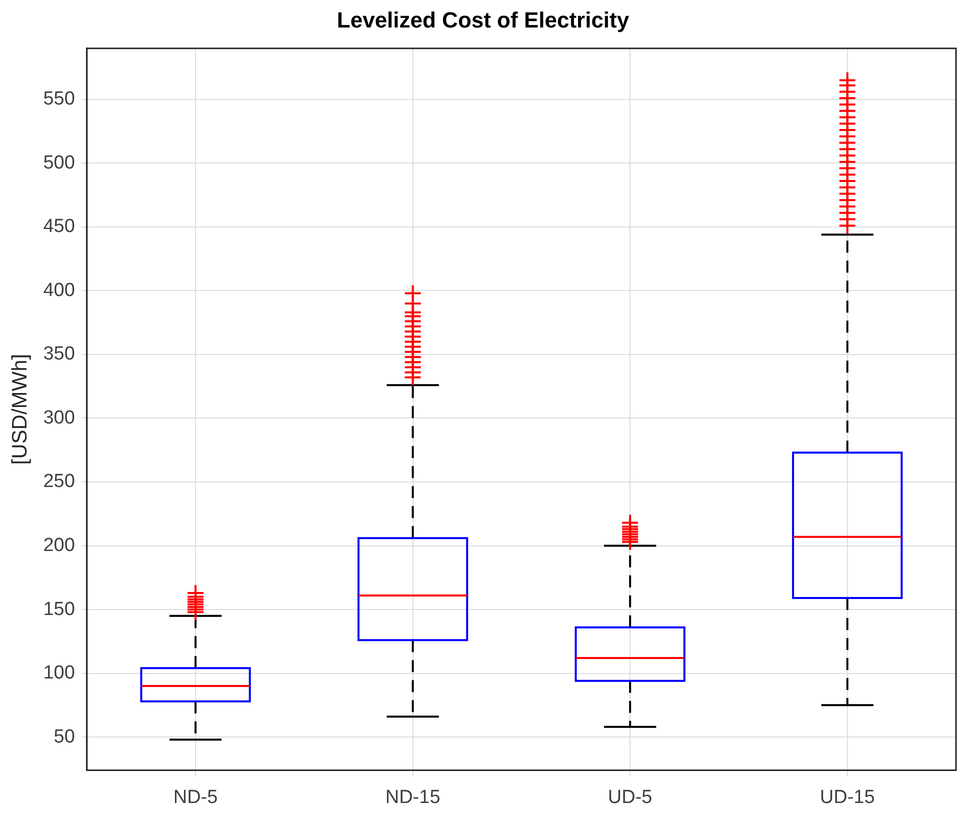 The height and width of the screenshot is (819, 966). What do you see at coordinates (59, 227) in the screenshot?
I see `y-tick-label: 450` at bounding box center [59, 227].